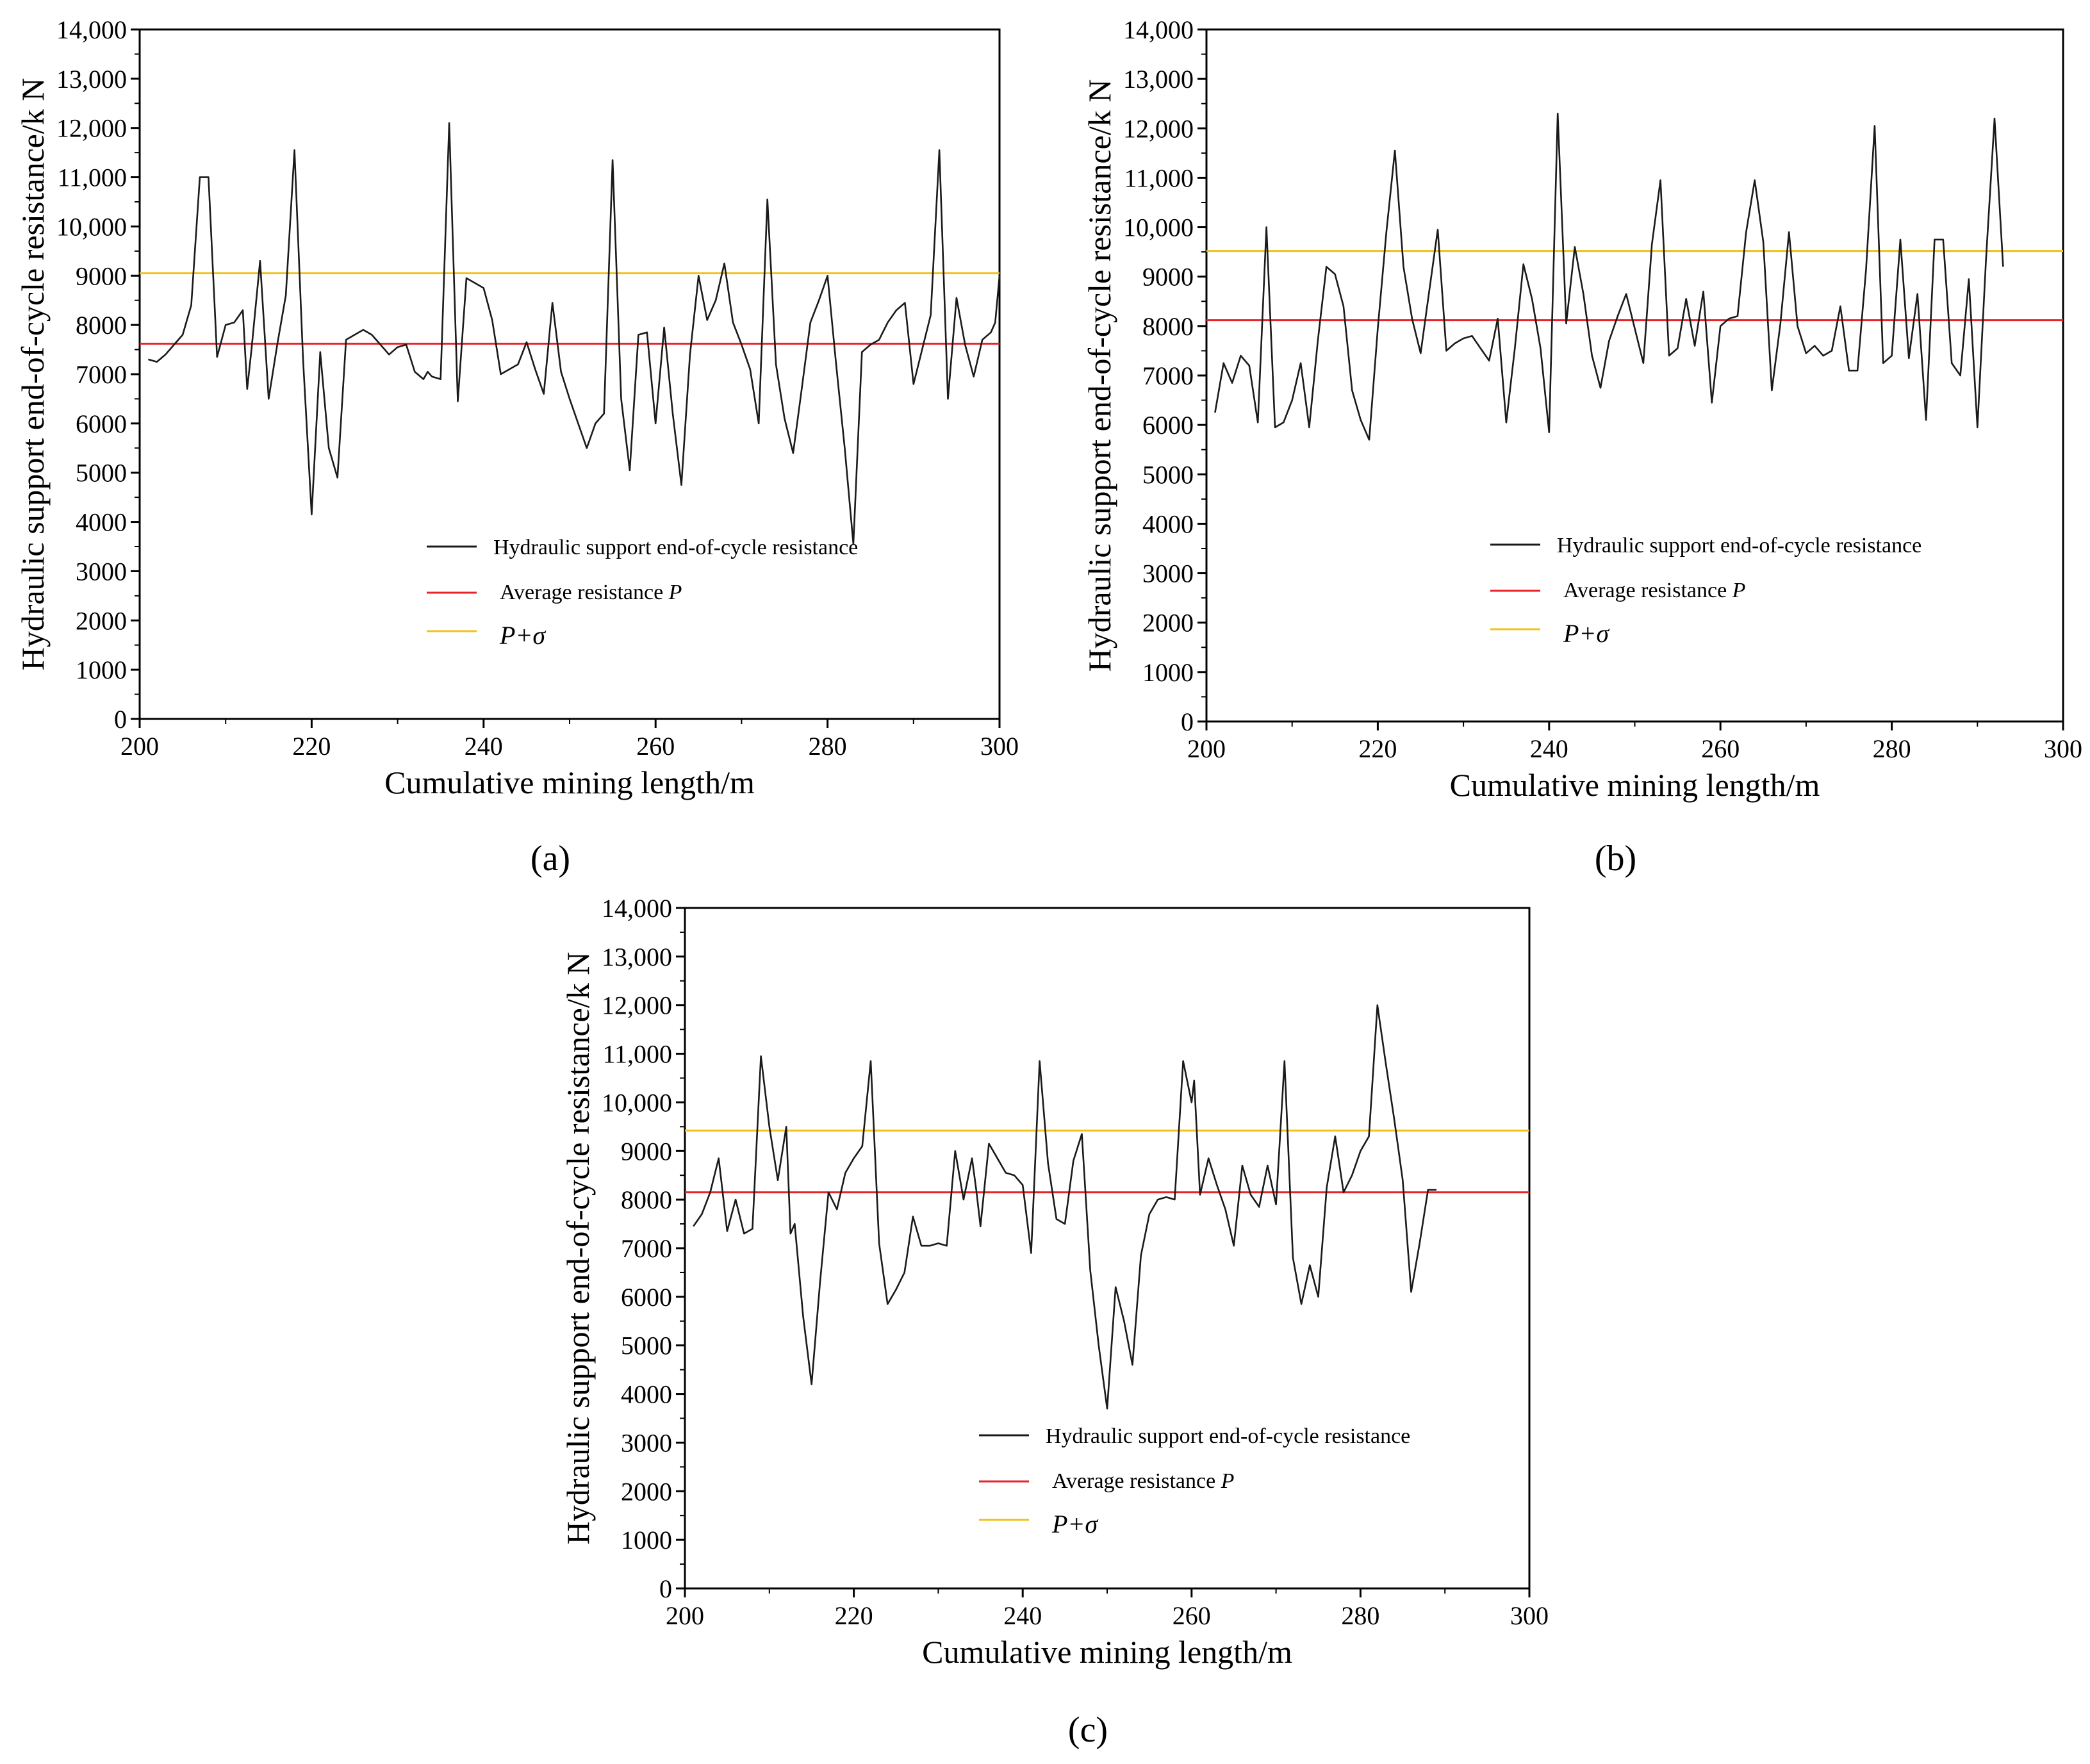  Describe the element at coordinates (1615, 858) in the screenshot. I see `panel-caption: (b)` at that location.